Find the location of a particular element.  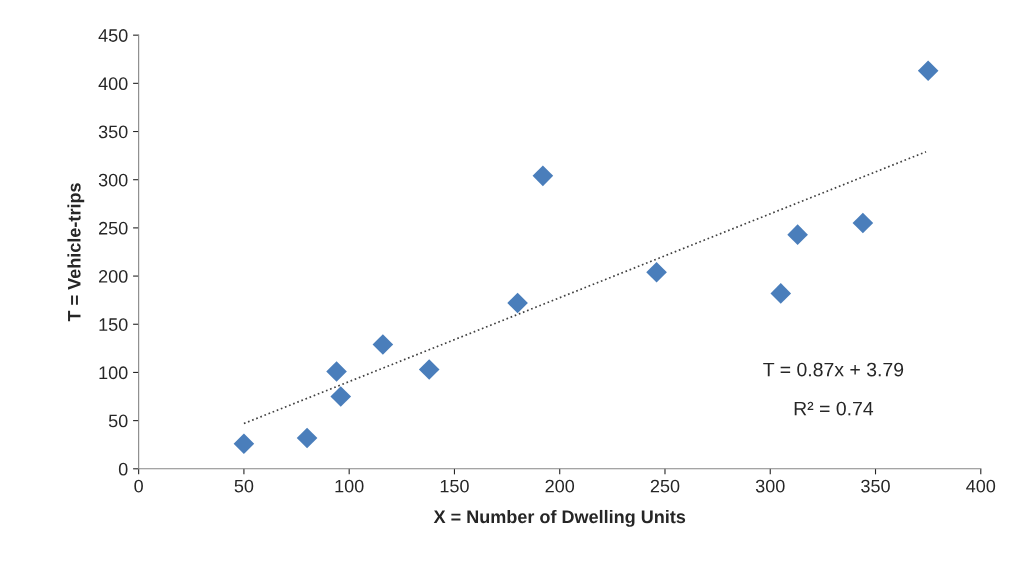

y-axis-title: T = Vehicle-trips is located at coordinates (76, 252).